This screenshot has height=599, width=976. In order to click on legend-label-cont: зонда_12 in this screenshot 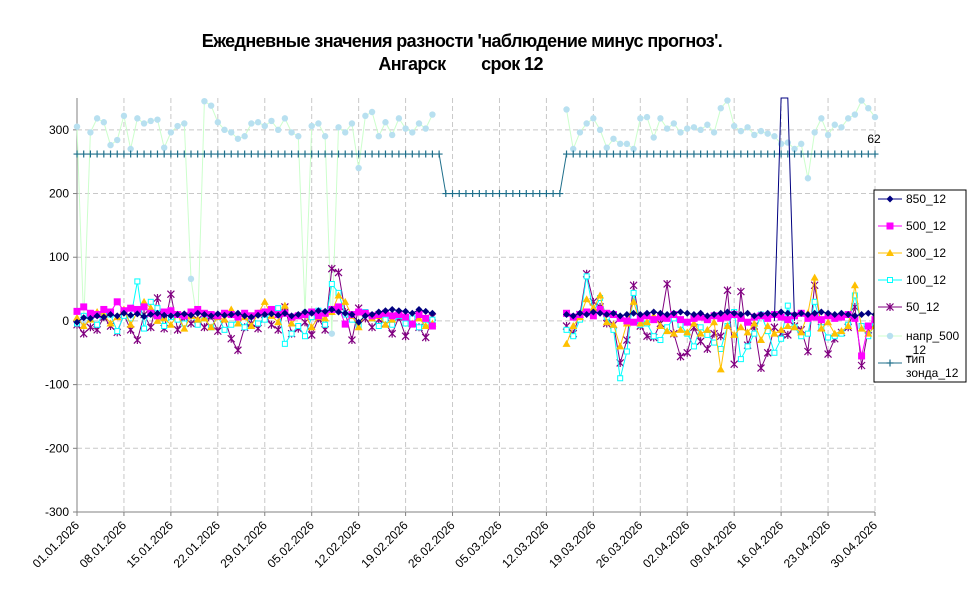, I will do `click(932, 373)`.